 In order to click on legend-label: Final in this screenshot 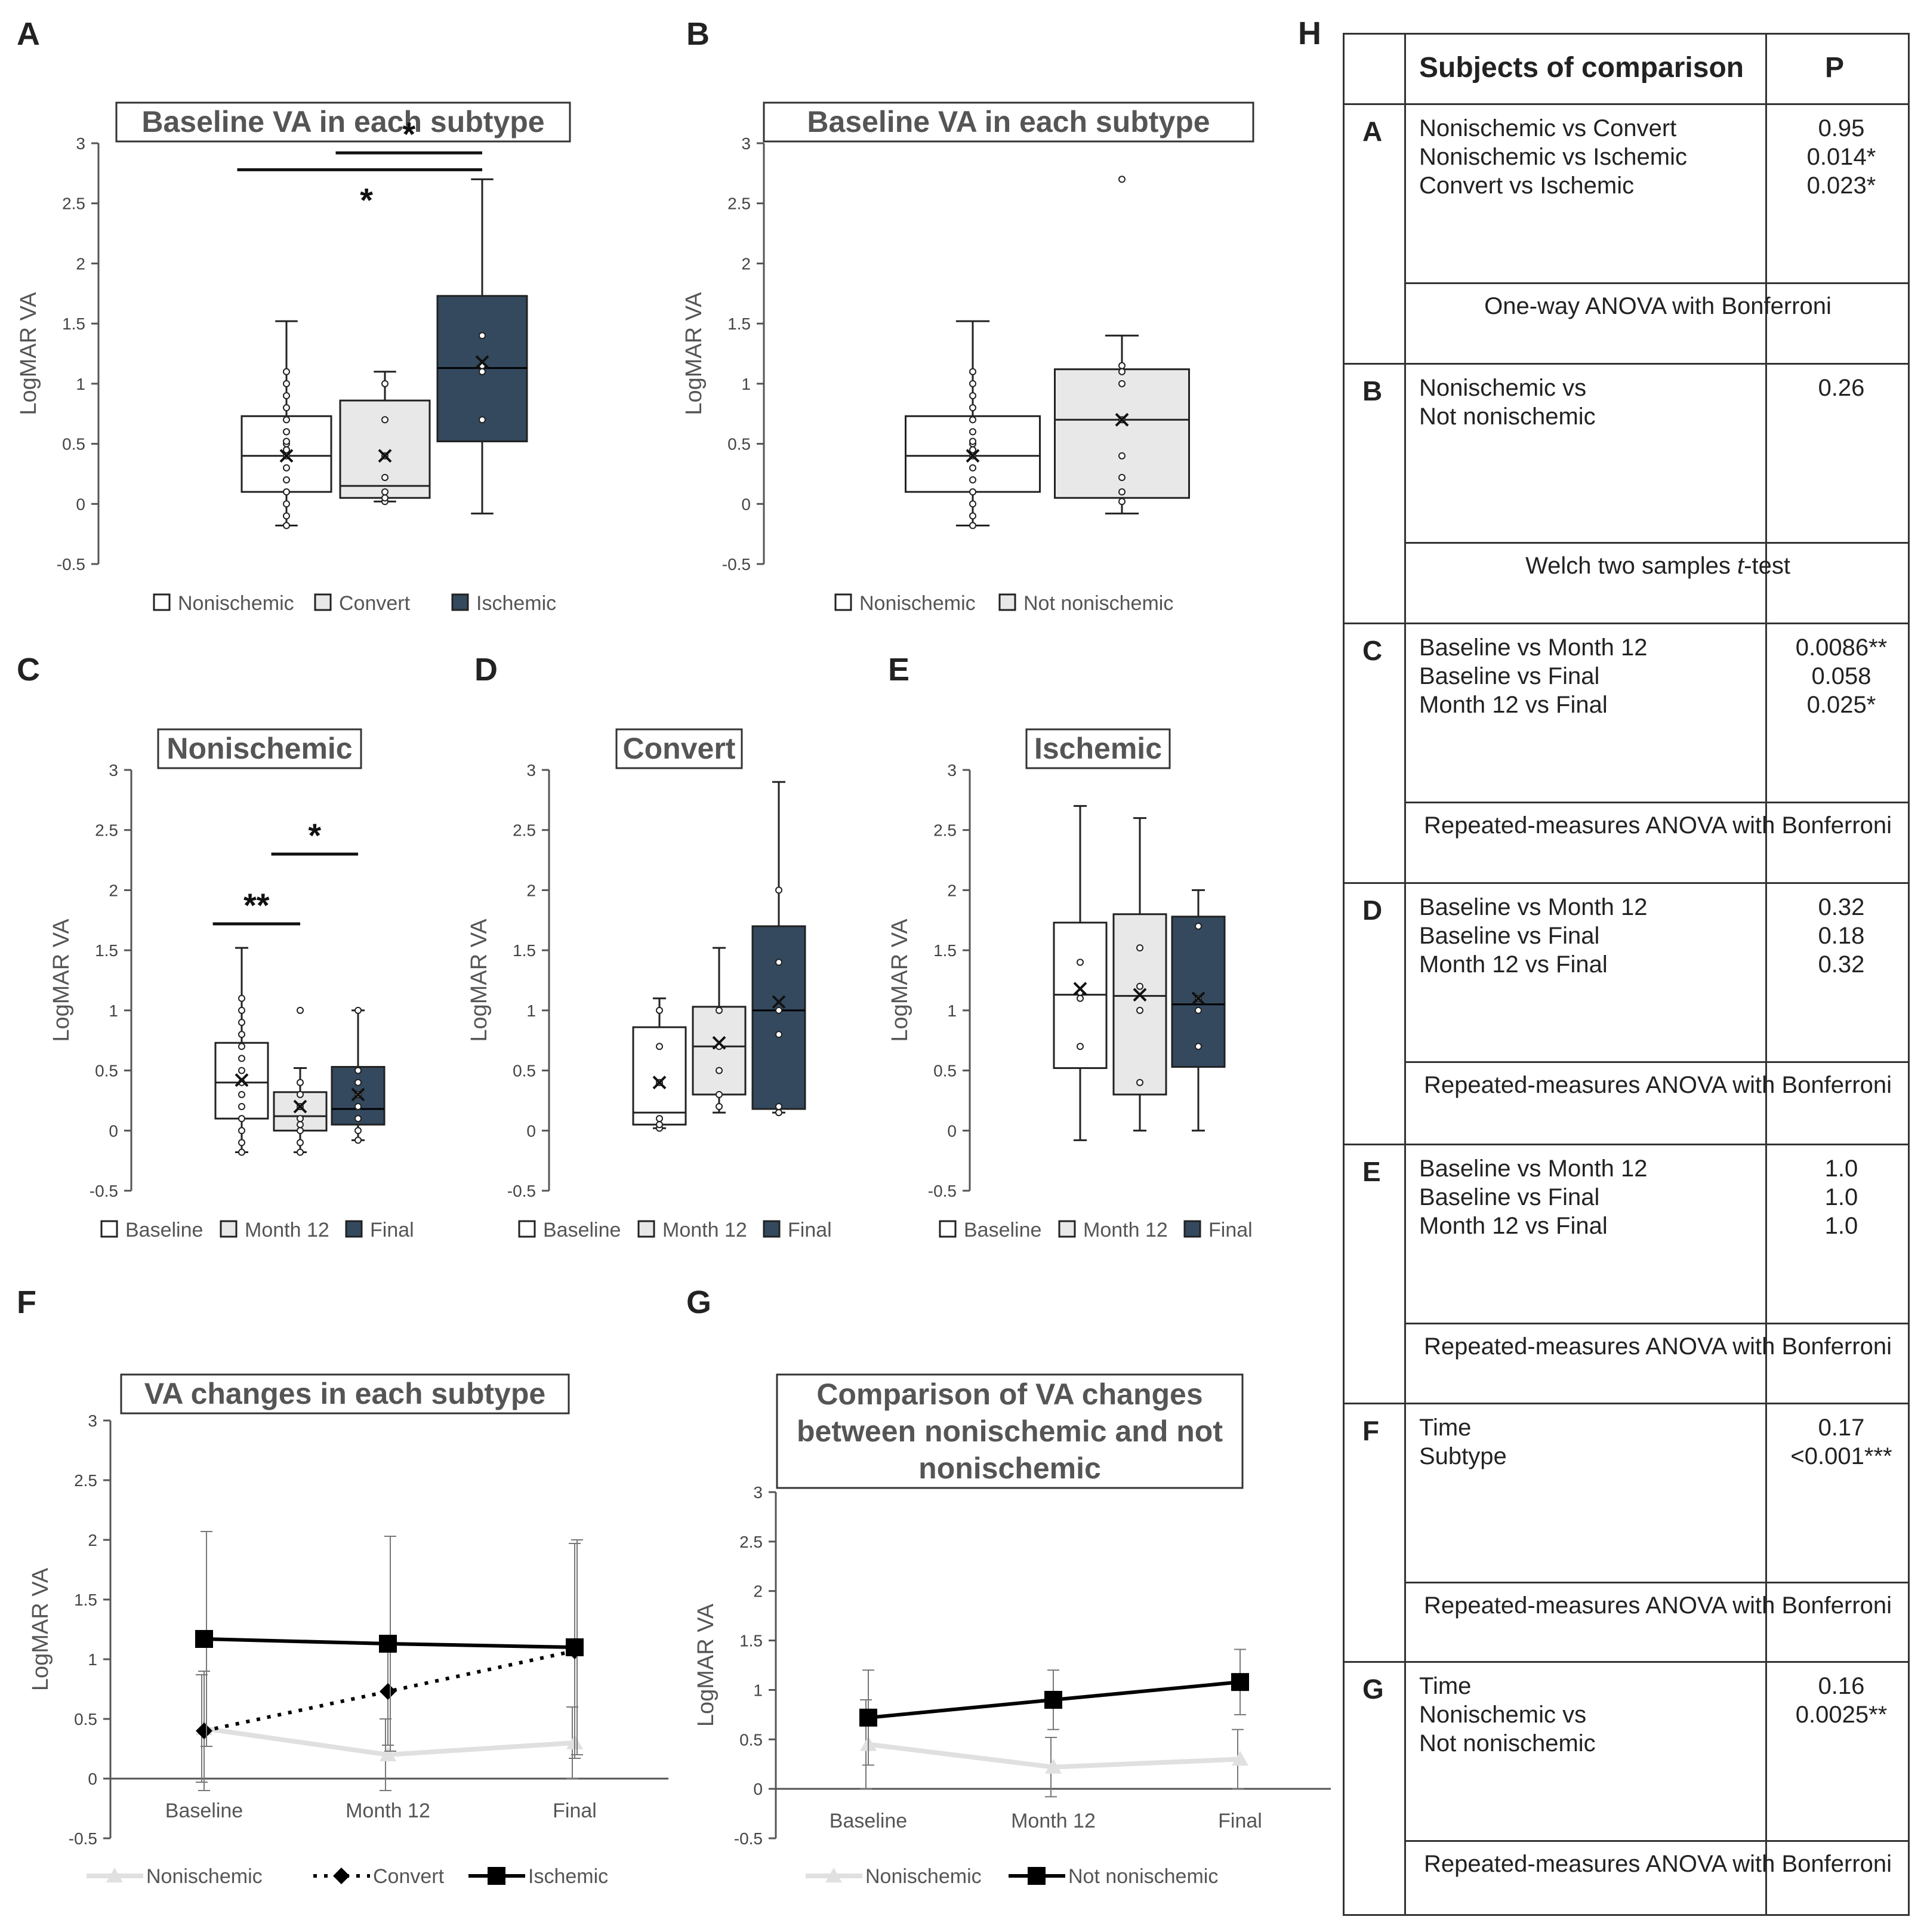, I will do `click(810, 1230)`.